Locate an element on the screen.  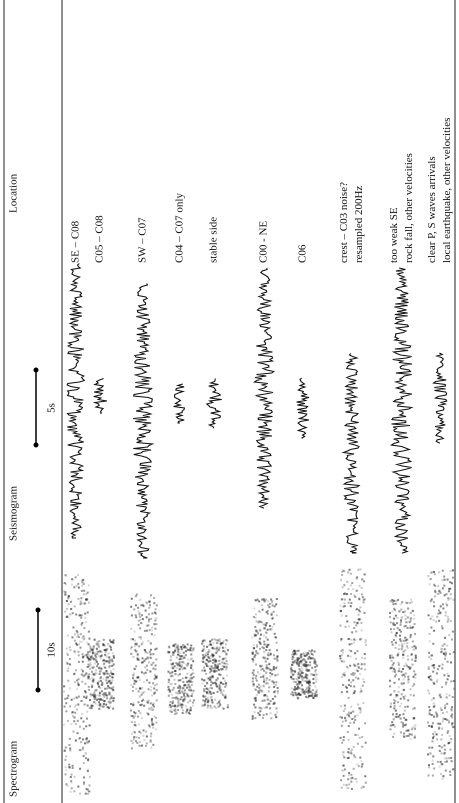
location-label: too weak SE is located at coordinates (394, 235).